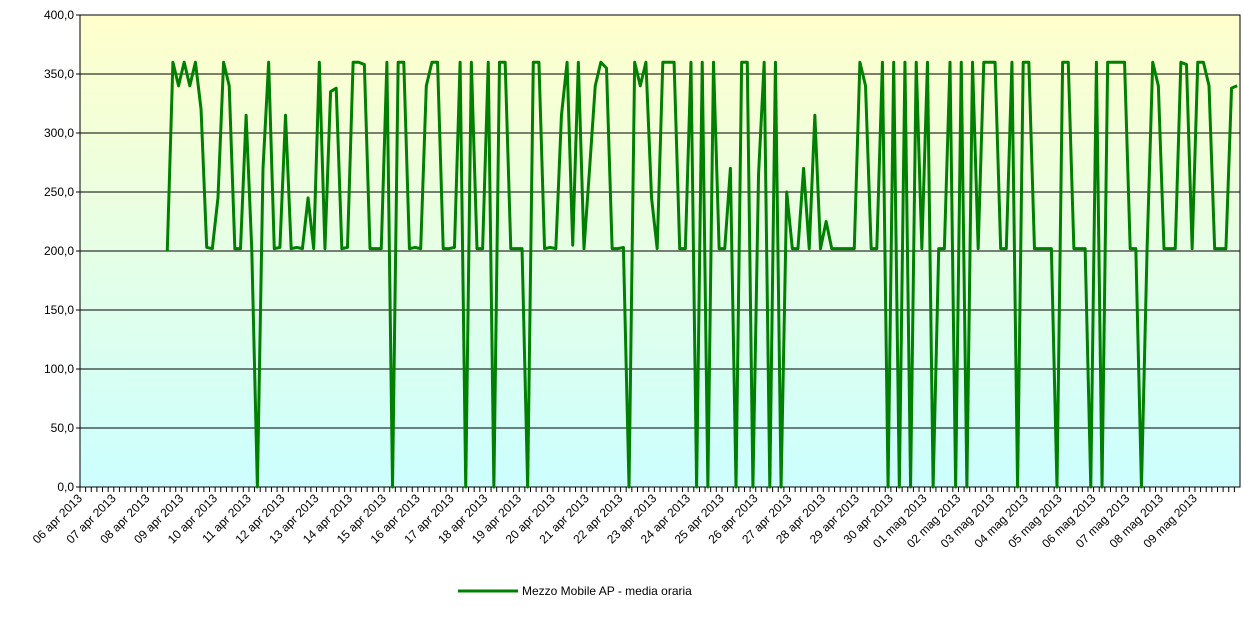 The height and width of the screenshot is (634, 1244). What do you see at coordinates (59, 133) in the screenshot?
I see `y-tick-label: 300,0` at bounding box center [59, 133].